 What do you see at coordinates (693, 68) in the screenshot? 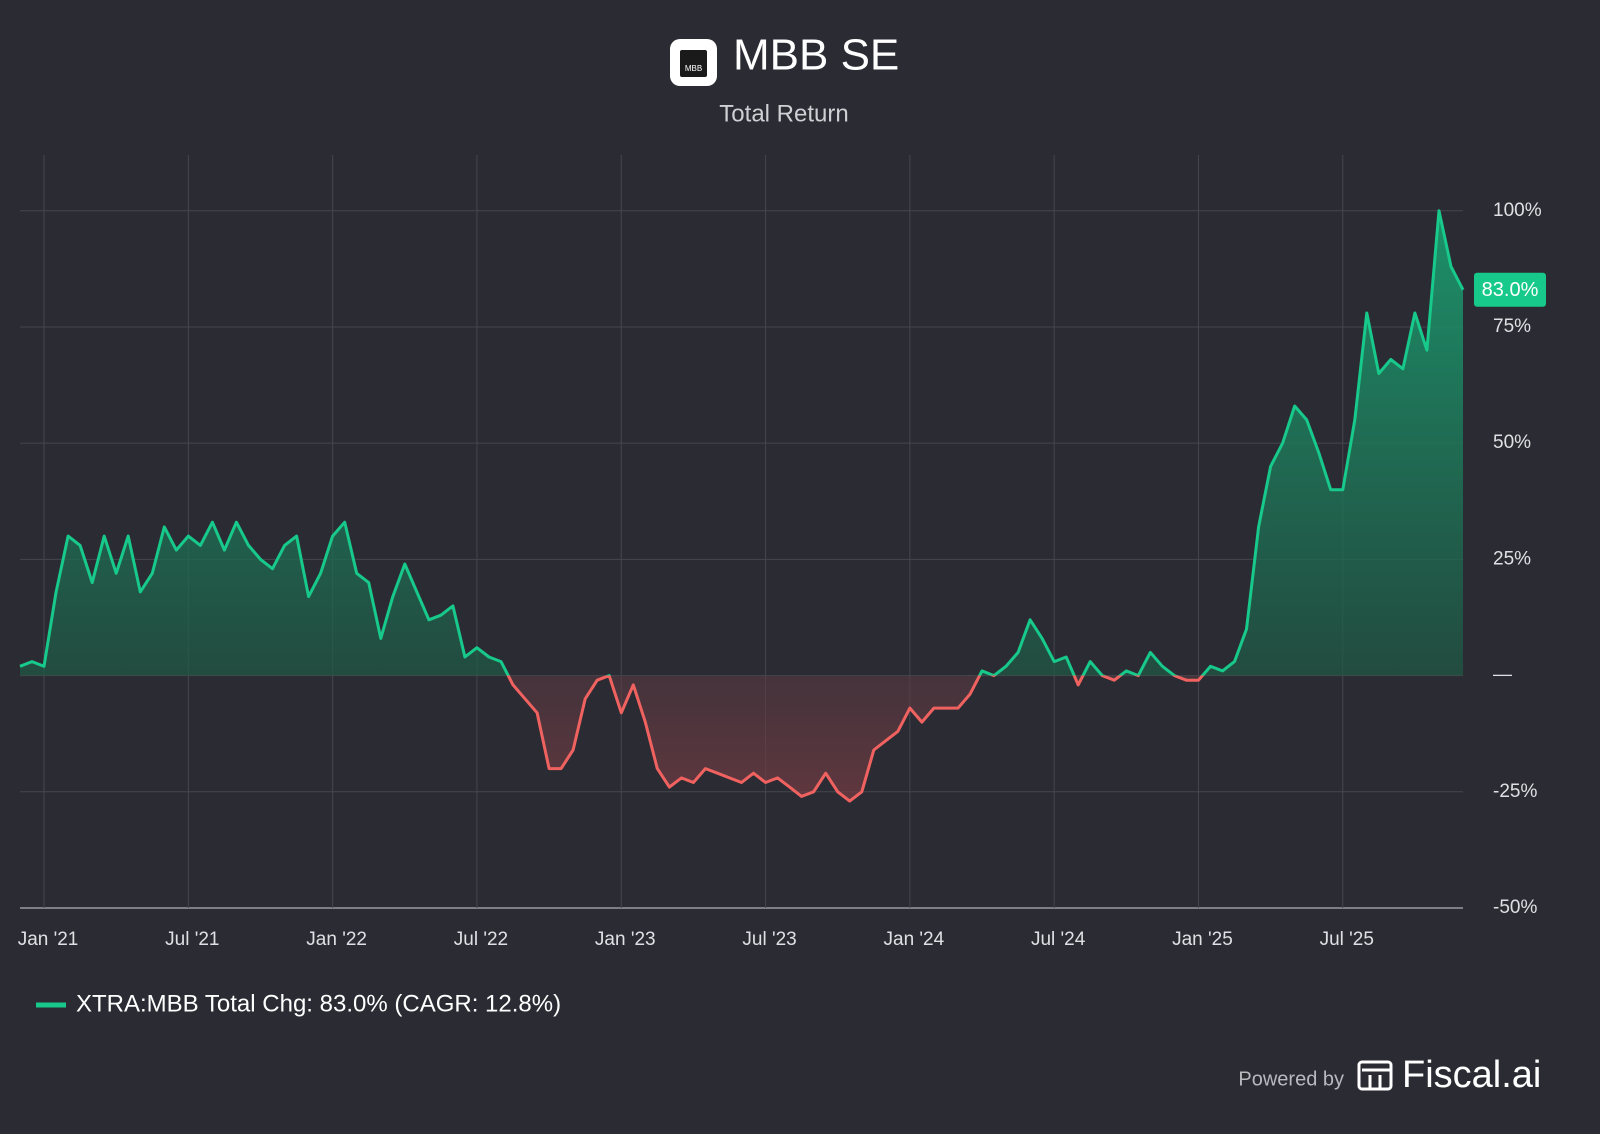
I see `logo-text: MBB` at bounding box center [693, 68].